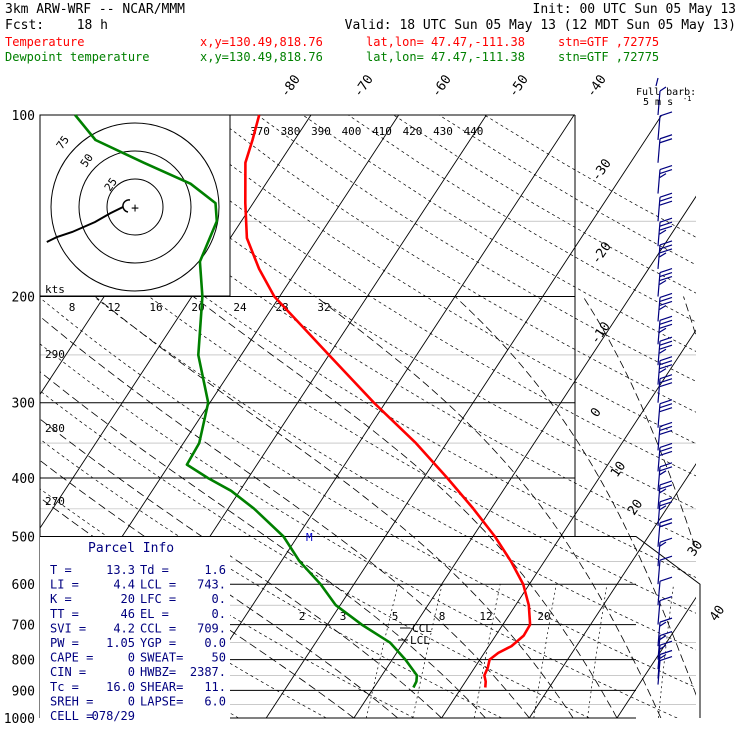 The image size is (740, 740). Describe the element at coordinates (23, 661) in the screenshot. I see `pressure-tick-label: 800` at that location.